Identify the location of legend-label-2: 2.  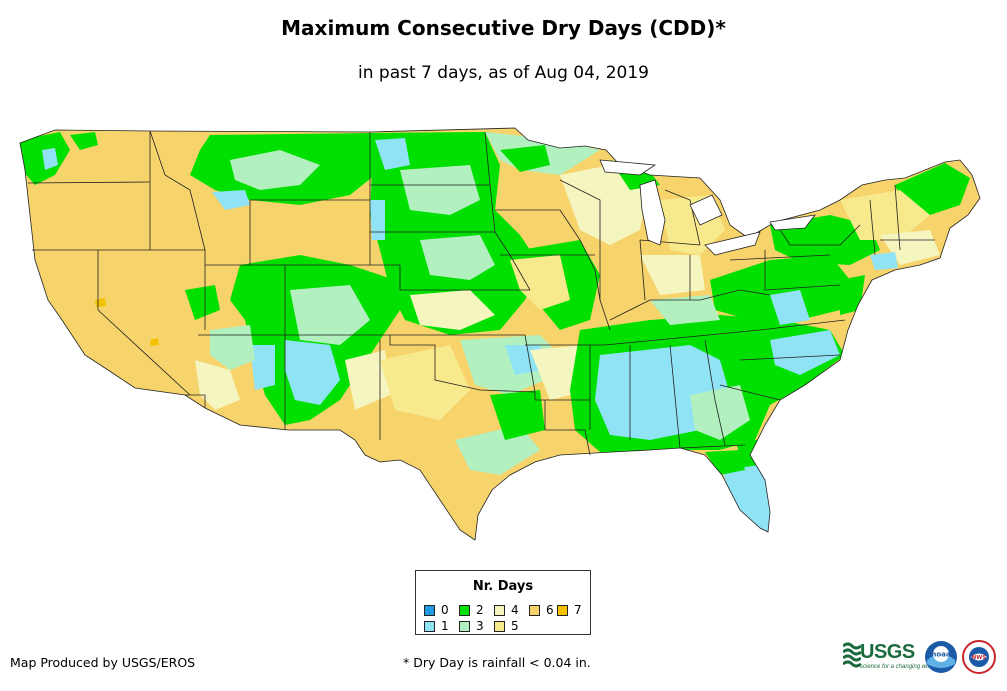
(480, 610).